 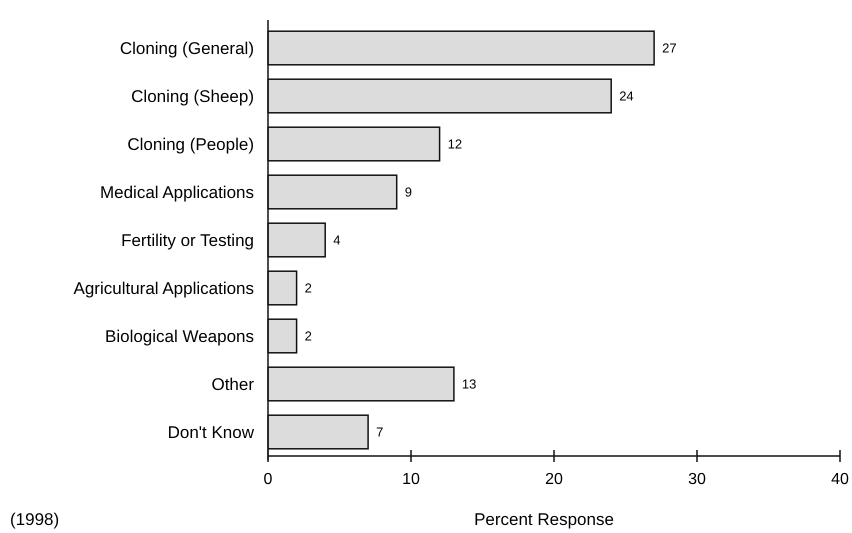 What do you see at coordinates (164, 288) in the screenshot?
I see `y-tick-label: Agricultural Applications` at bounding box center [164, 288].